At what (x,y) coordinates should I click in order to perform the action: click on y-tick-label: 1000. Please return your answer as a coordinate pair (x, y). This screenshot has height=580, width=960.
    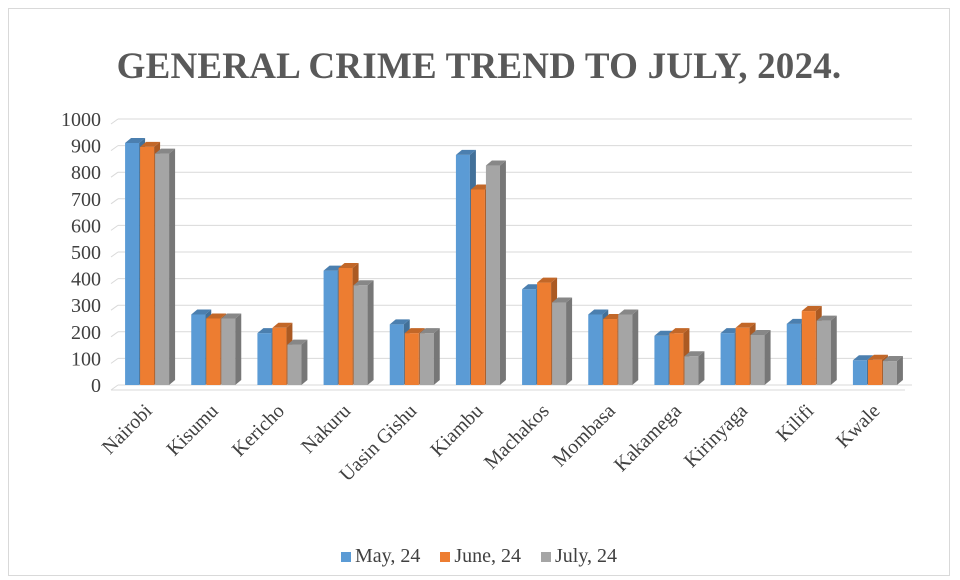
    Looking at the image, I should click on (81, 120).